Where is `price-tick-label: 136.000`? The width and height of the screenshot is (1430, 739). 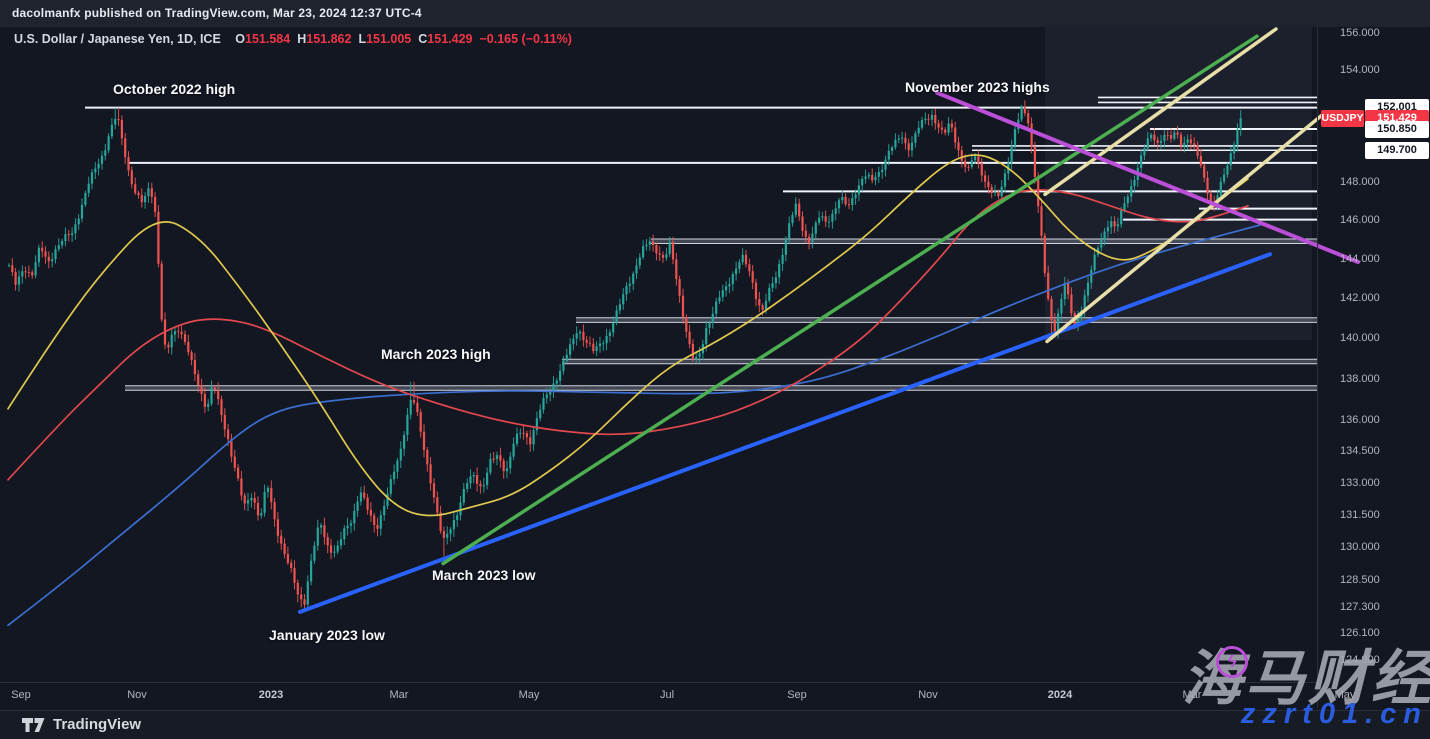
price-tick-label: 136.000 is located at coordinates (1360, 420).